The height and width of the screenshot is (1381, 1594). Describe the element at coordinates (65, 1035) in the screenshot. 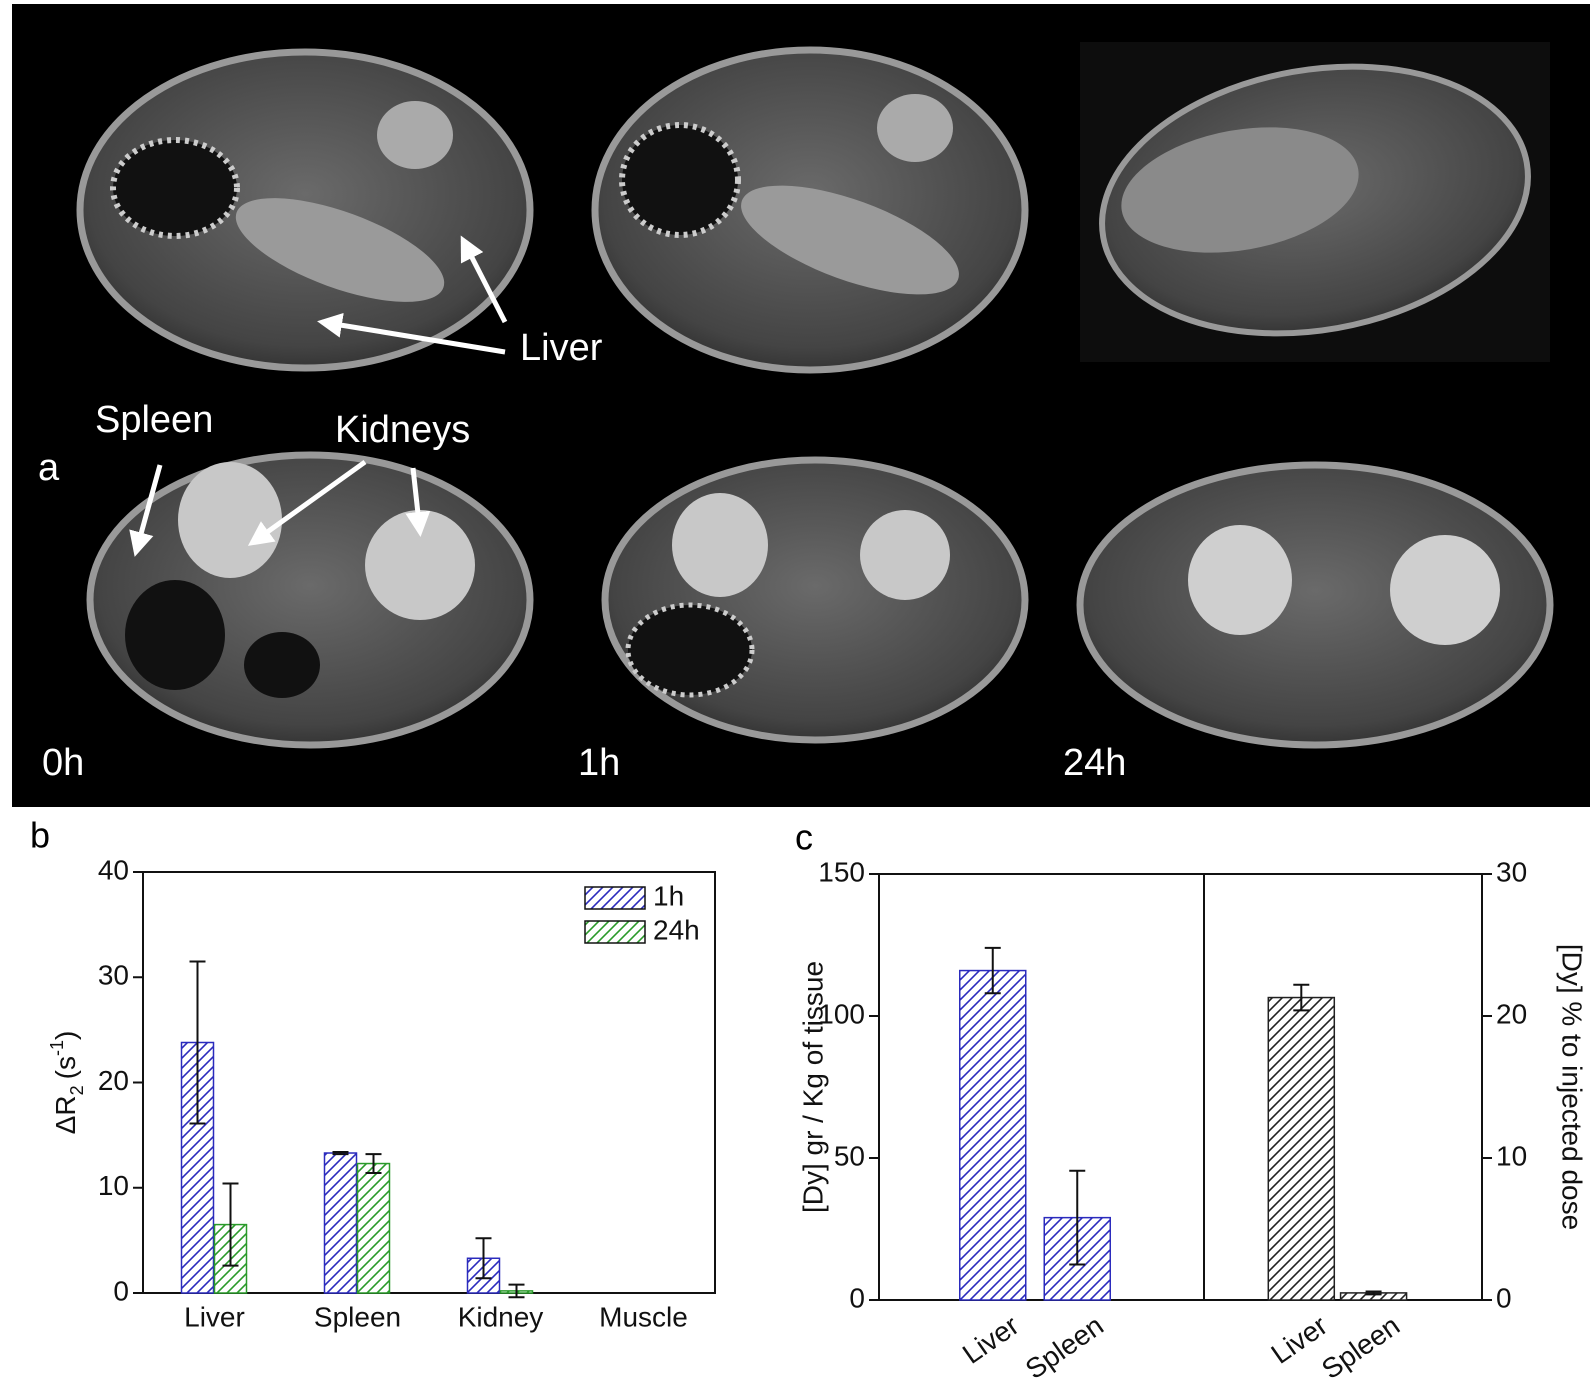

I see `y-axis-label-part: )` at that location.